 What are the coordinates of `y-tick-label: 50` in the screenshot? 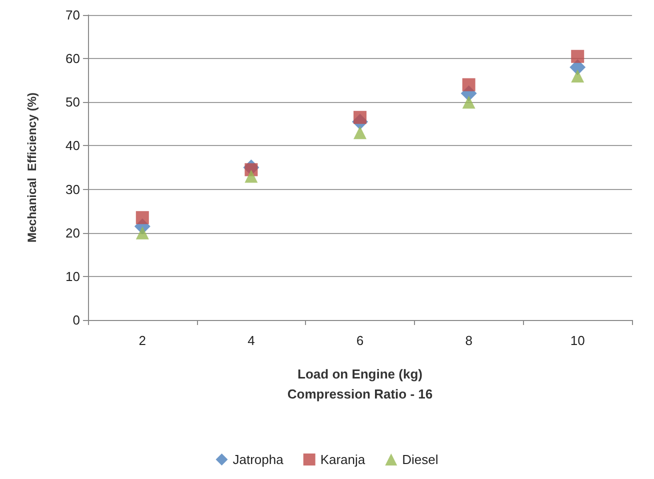 It's located at (73, 102).